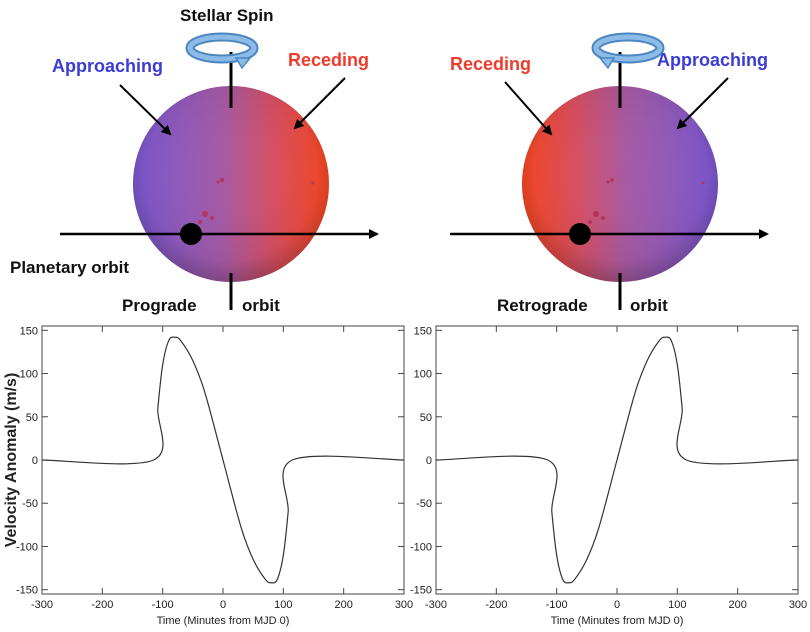 Image resolution: width=810 pixels, height=632 pixels. What do you see at coordinates (222, 51) in the screenshot?
I see `stellar-spin-arrow-icon` at bounding box center [222, 51].